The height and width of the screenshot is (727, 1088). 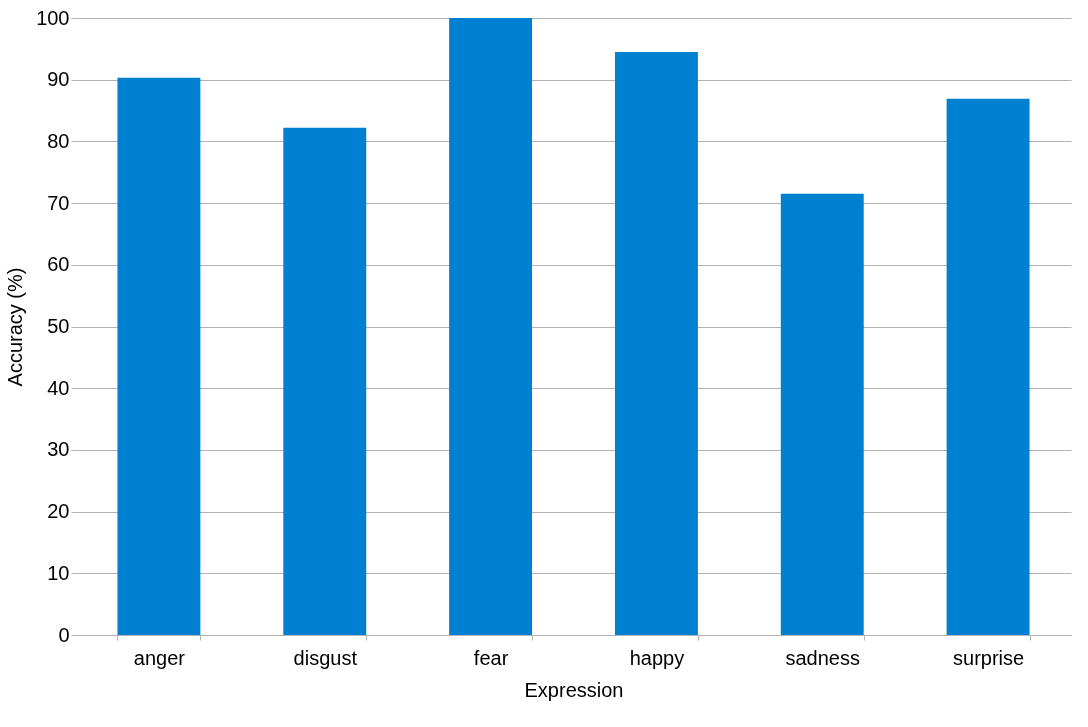 What do you see at coordinates (989, 657) in the screenshot?
I see `x-tick-label: surprise` at bounding box center [989, 657].